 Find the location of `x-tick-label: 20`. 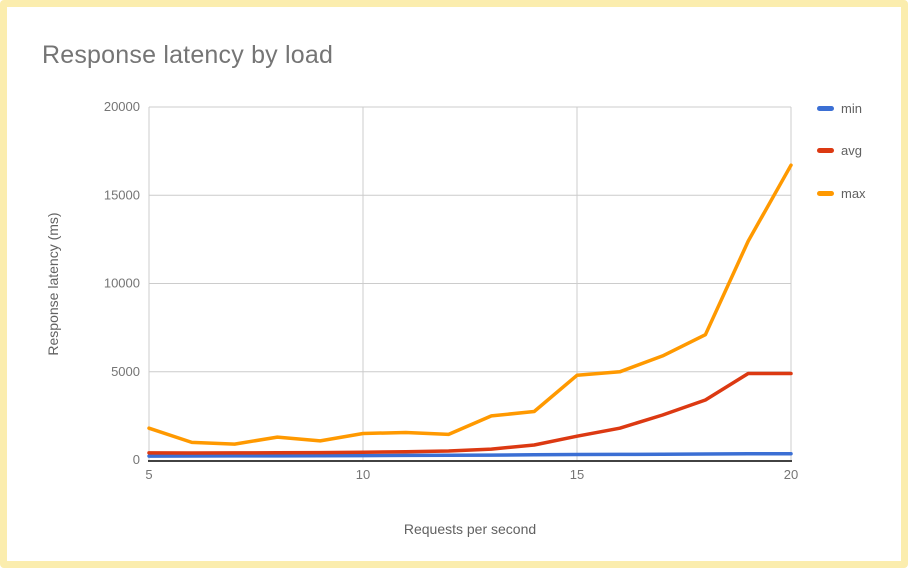

x-tick-label: 20 is located at coordinates (791, 474).